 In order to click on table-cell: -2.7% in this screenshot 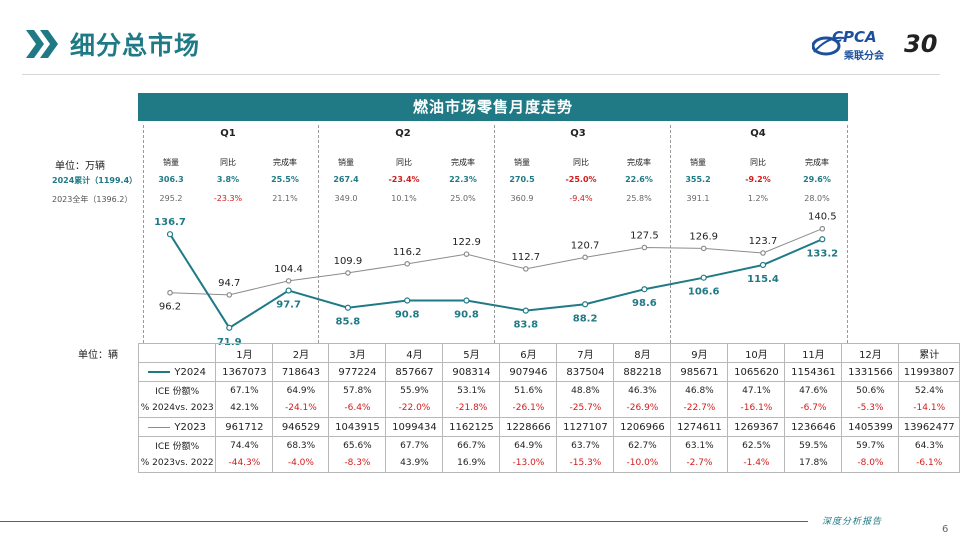, I will do `click(699, 463)`.